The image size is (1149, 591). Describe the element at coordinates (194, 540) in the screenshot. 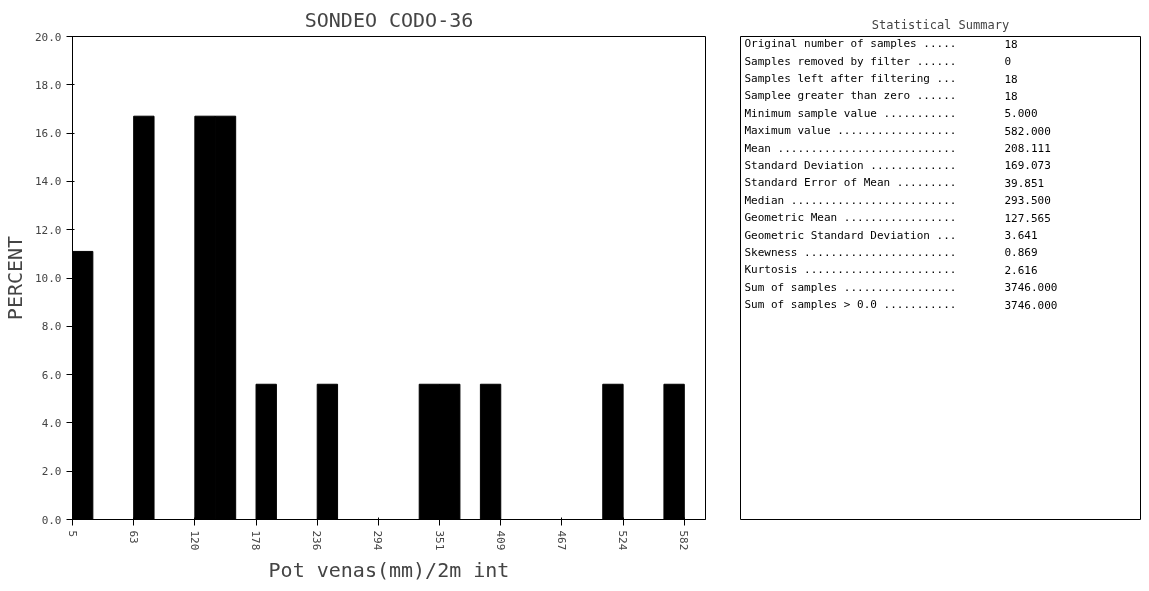

I see `x-tick-label: 120` at that location.